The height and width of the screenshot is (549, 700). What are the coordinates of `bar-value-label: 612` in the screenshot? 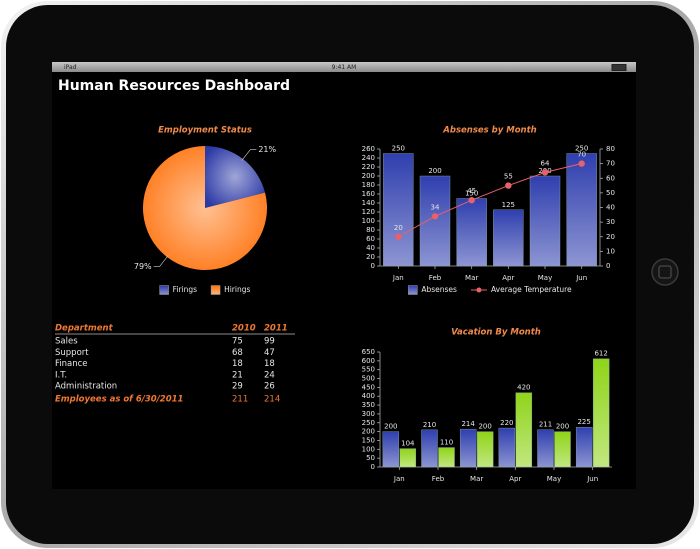 It's located at (600, 354).